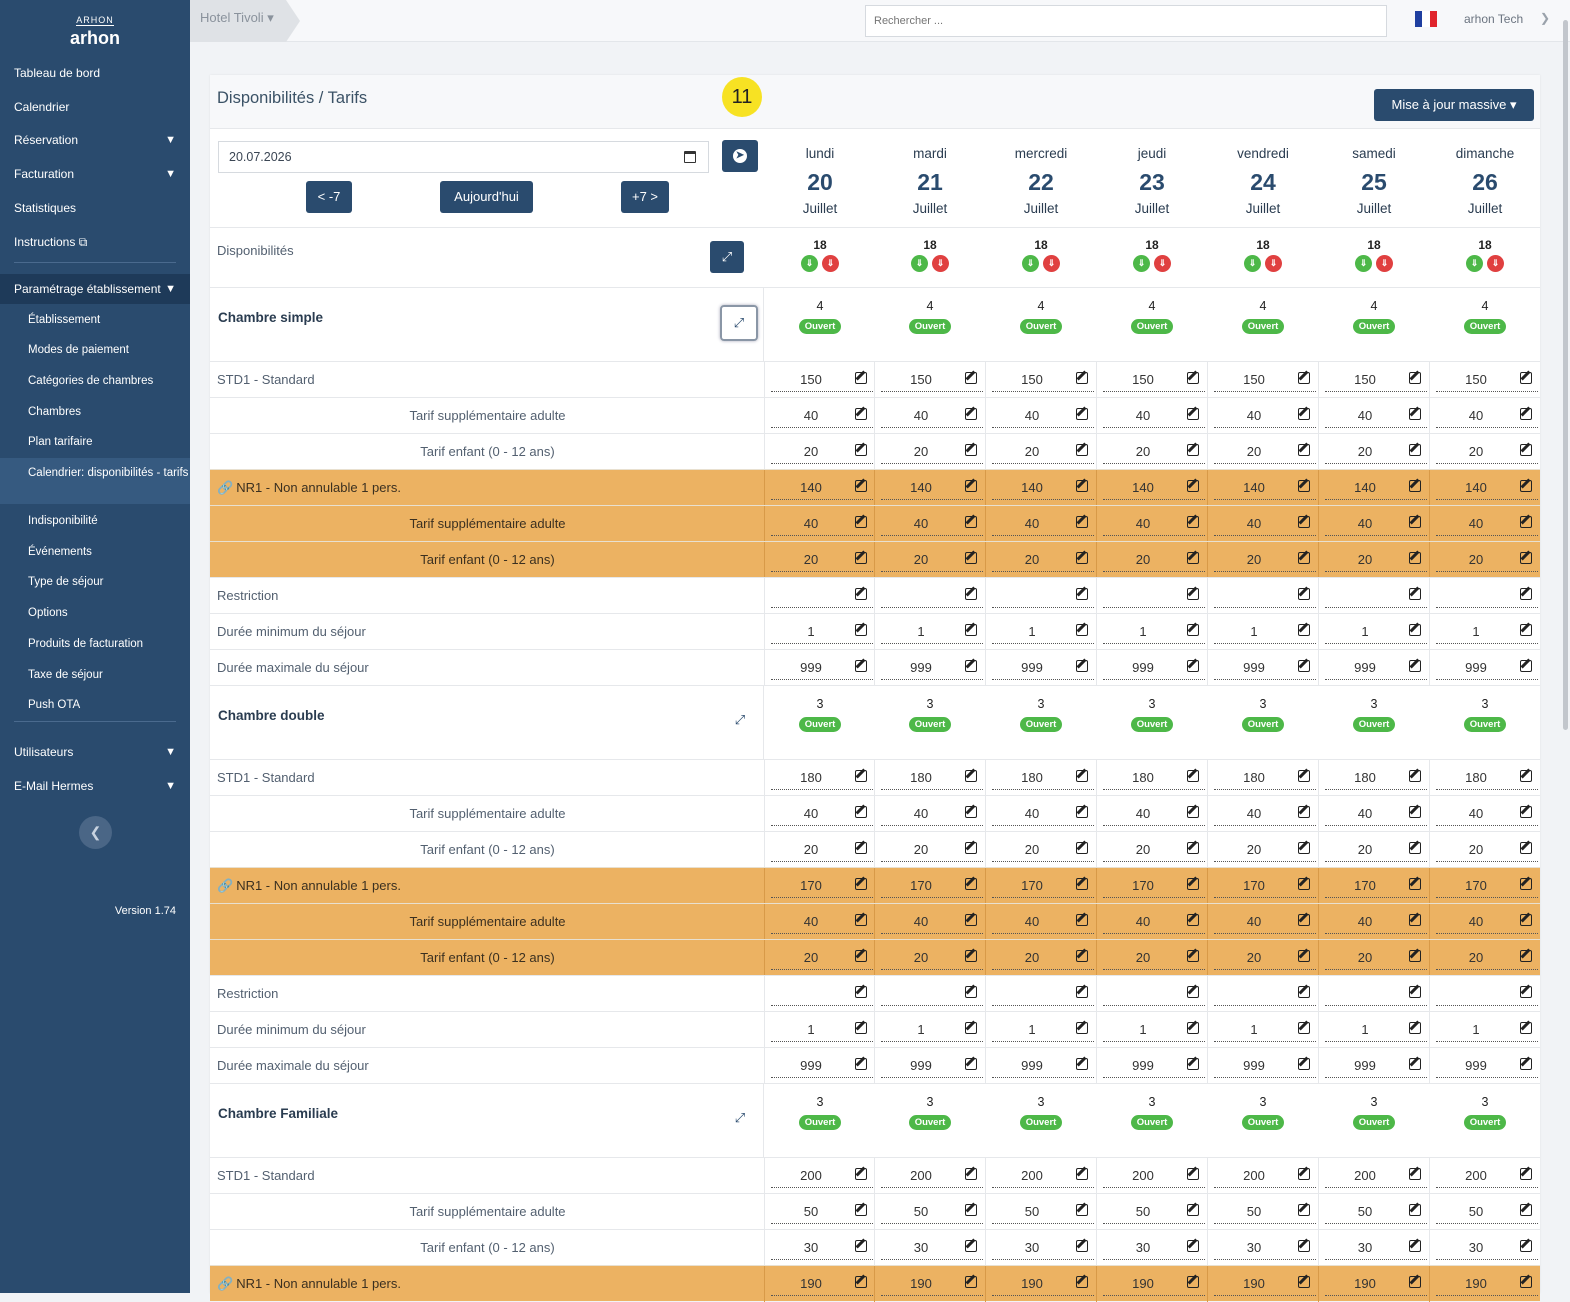  What do you see at coordinates (95, 832) in the screenshot?
I see `sidebar-collapse-button: ❮` at bounding box center [95, 832].